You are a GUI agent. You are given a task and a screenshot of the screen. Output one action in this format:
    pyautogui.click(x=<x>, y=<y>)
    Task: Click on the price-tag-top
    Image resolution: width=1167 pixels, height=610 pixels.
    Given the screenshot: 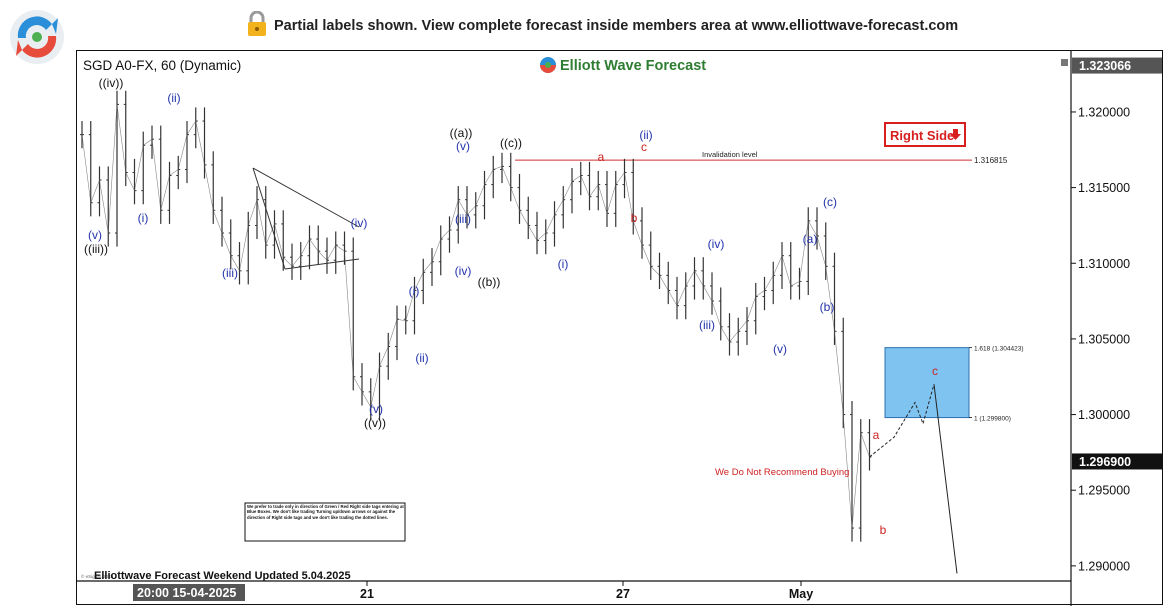 What is the action you would take?
    pyautogui.click(x=1117, y=65)
    